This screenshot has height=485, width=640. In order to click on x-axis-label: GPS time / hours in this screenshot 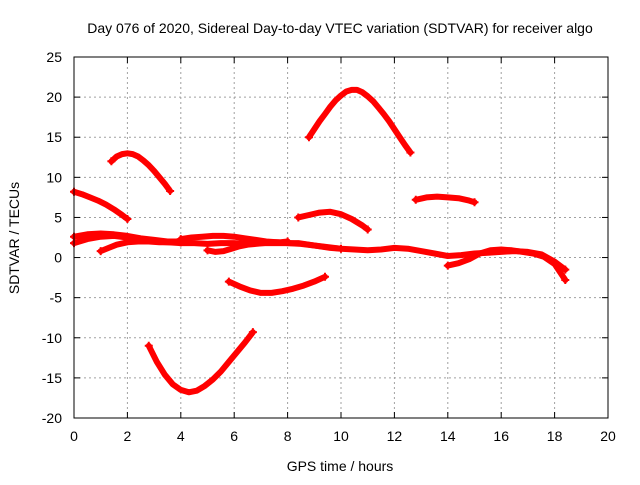, I will do `click(340, 466)`.